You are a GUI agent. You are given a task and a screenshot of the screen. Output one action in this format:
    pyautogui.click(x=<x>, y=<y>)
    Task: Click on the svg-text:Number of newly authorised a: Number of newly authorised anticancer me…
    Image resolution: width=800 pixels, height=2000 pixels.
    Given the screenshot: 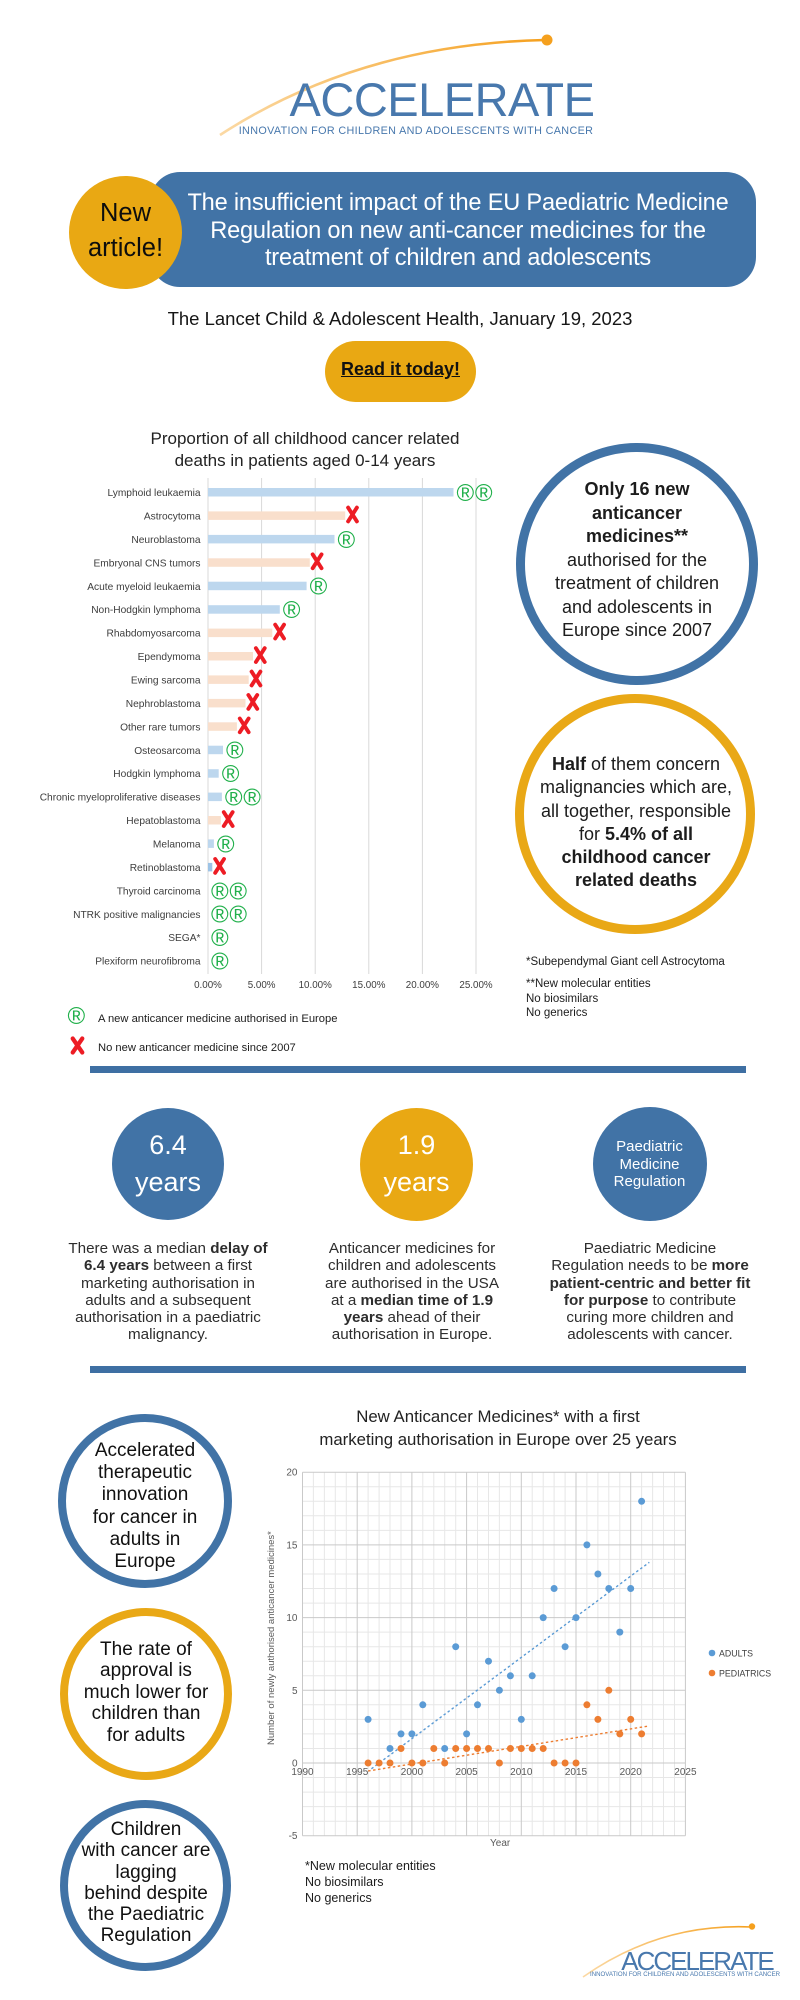 What is the action you would take?
    pyautogui.click(x=271, y=1638)
    